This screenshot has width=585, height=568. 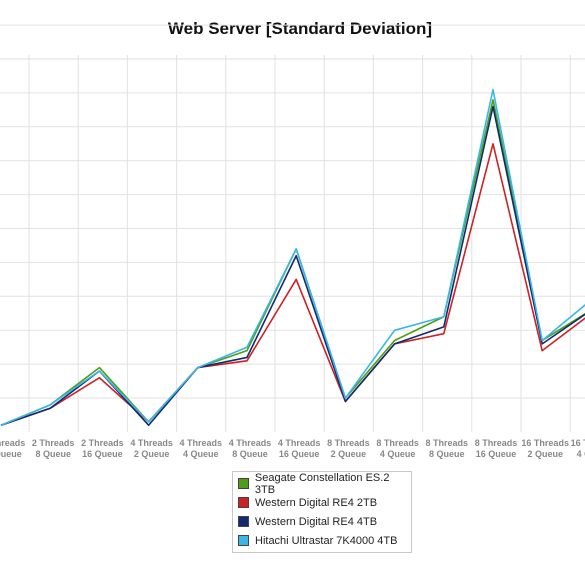 What do you see at coordinates (545, 448) in the screenshot?
I see `x-tick-label: 16 Threads 2 Queue` at bounding box center [545, 448].